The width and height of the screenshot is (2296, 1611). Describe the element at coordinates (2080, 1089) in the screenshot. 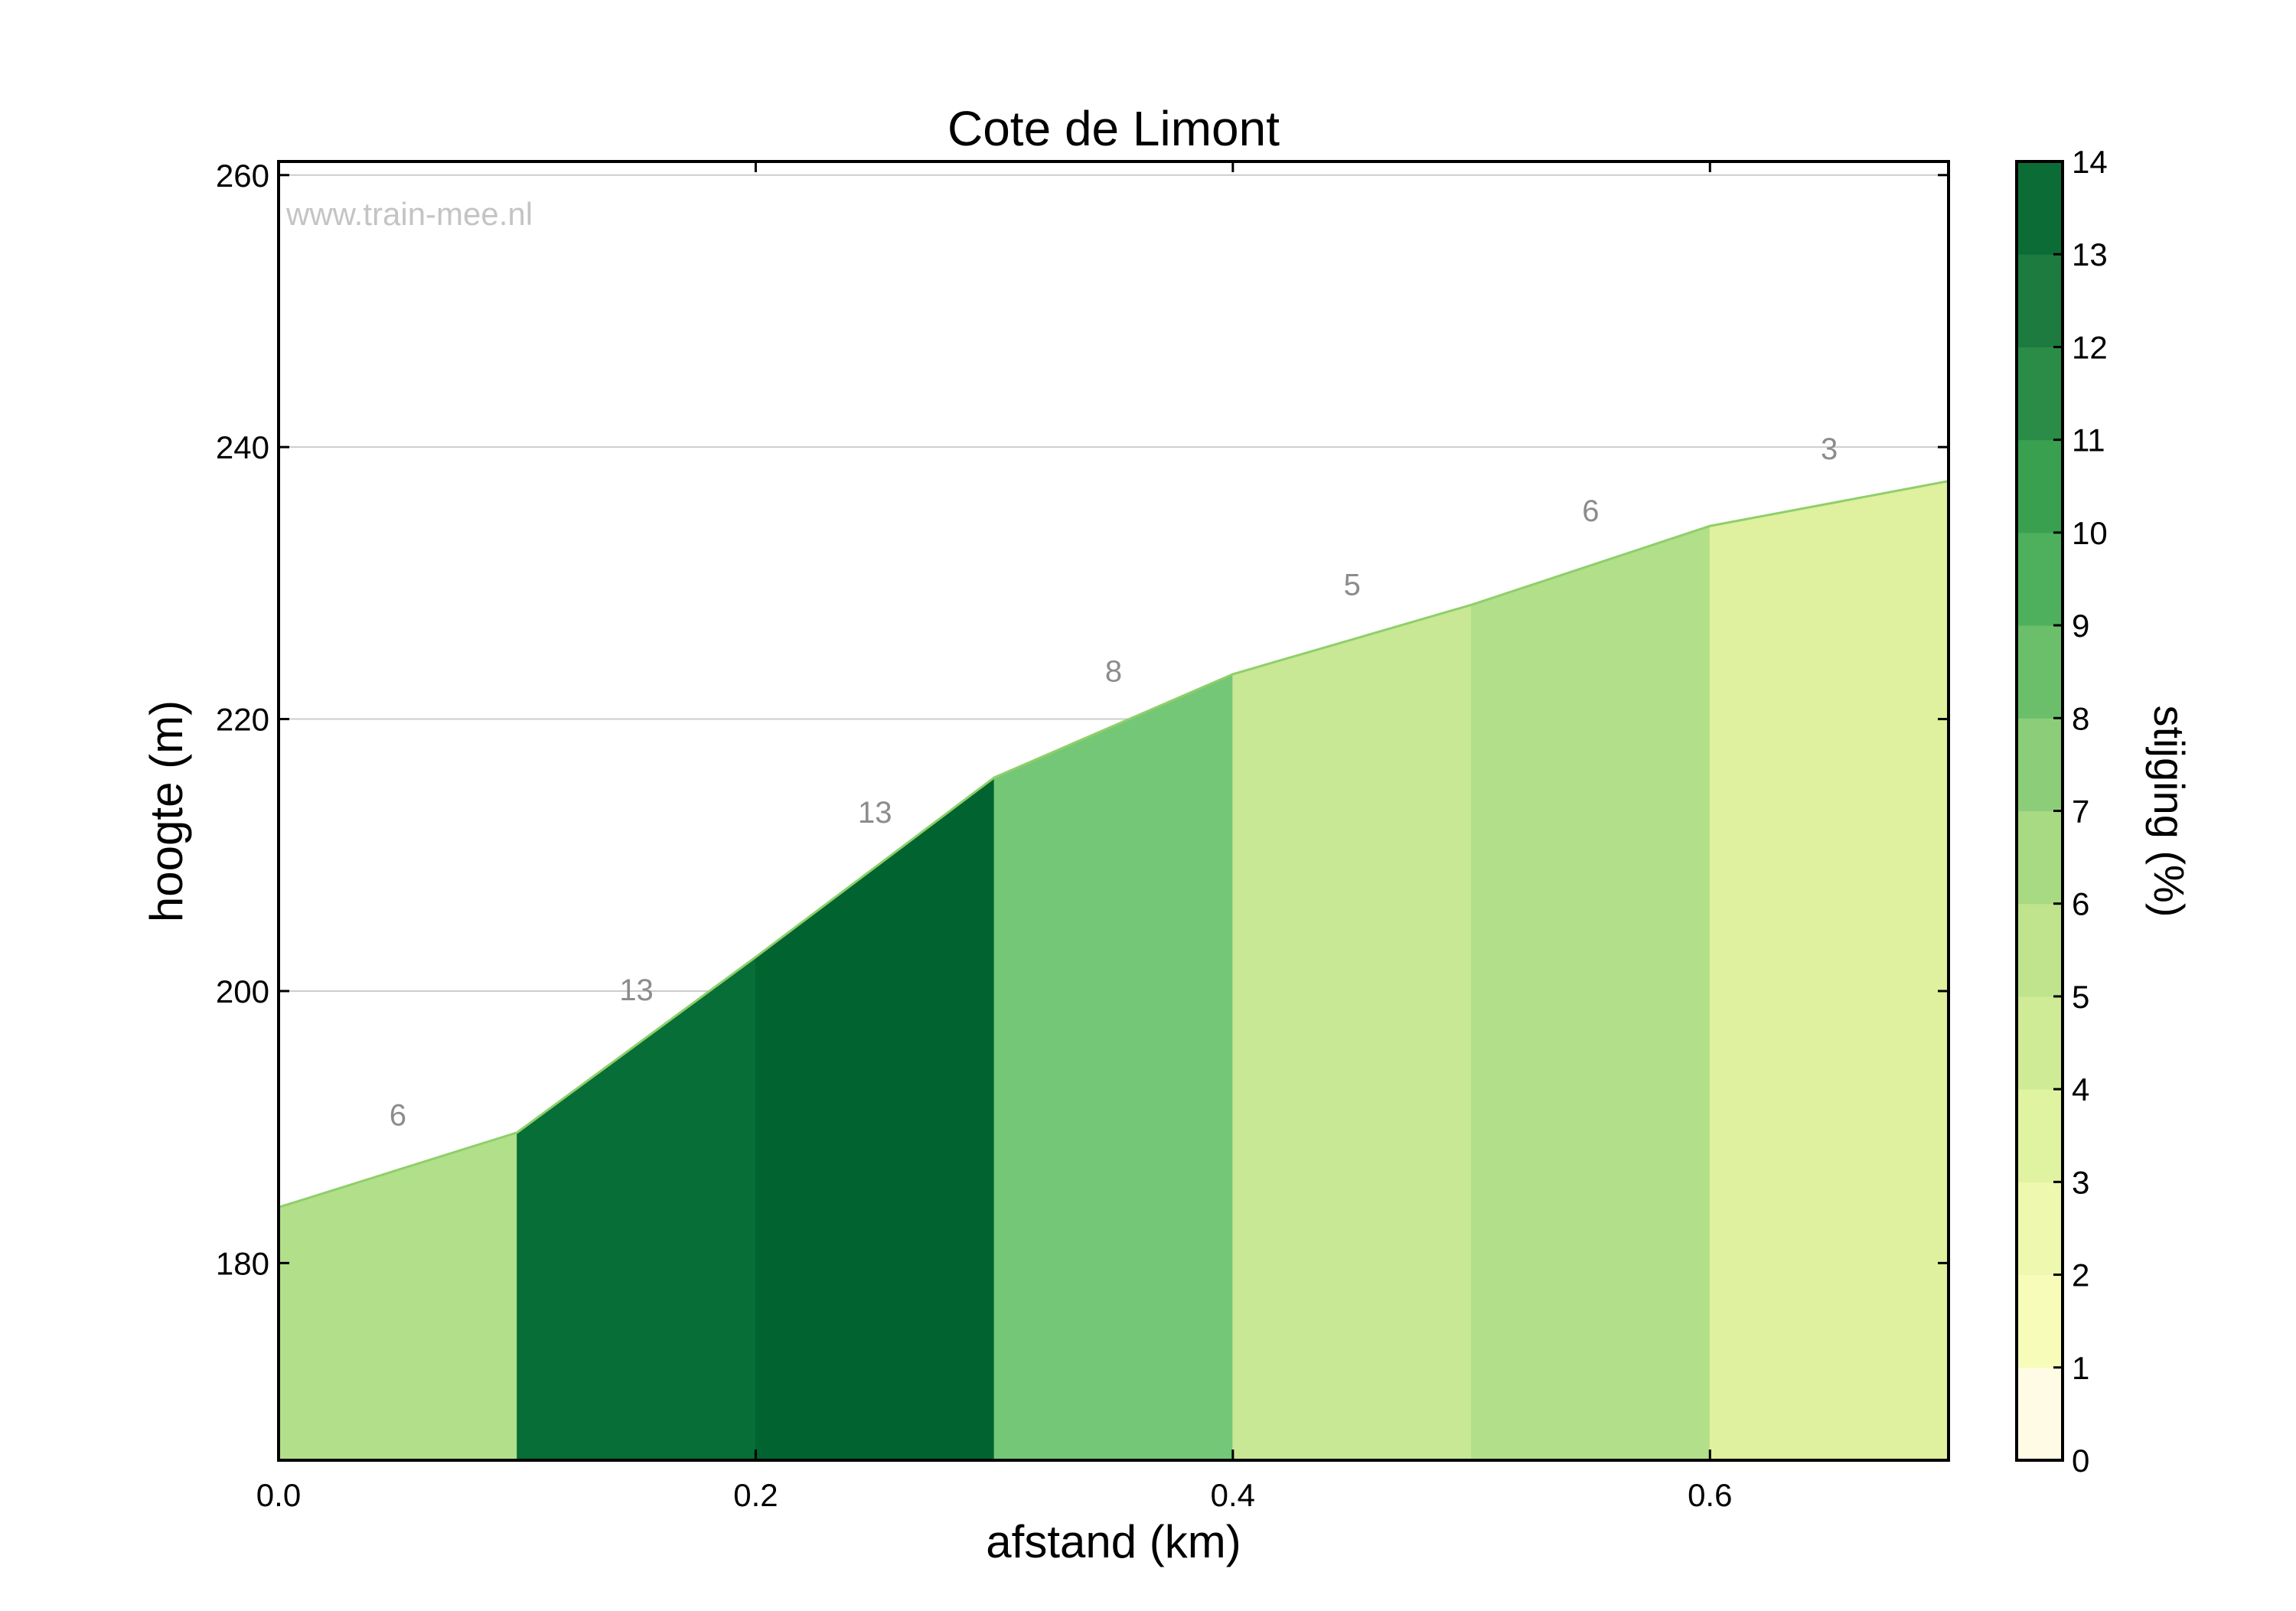

I see `colorbar-tick-label-4: 4` at that location.